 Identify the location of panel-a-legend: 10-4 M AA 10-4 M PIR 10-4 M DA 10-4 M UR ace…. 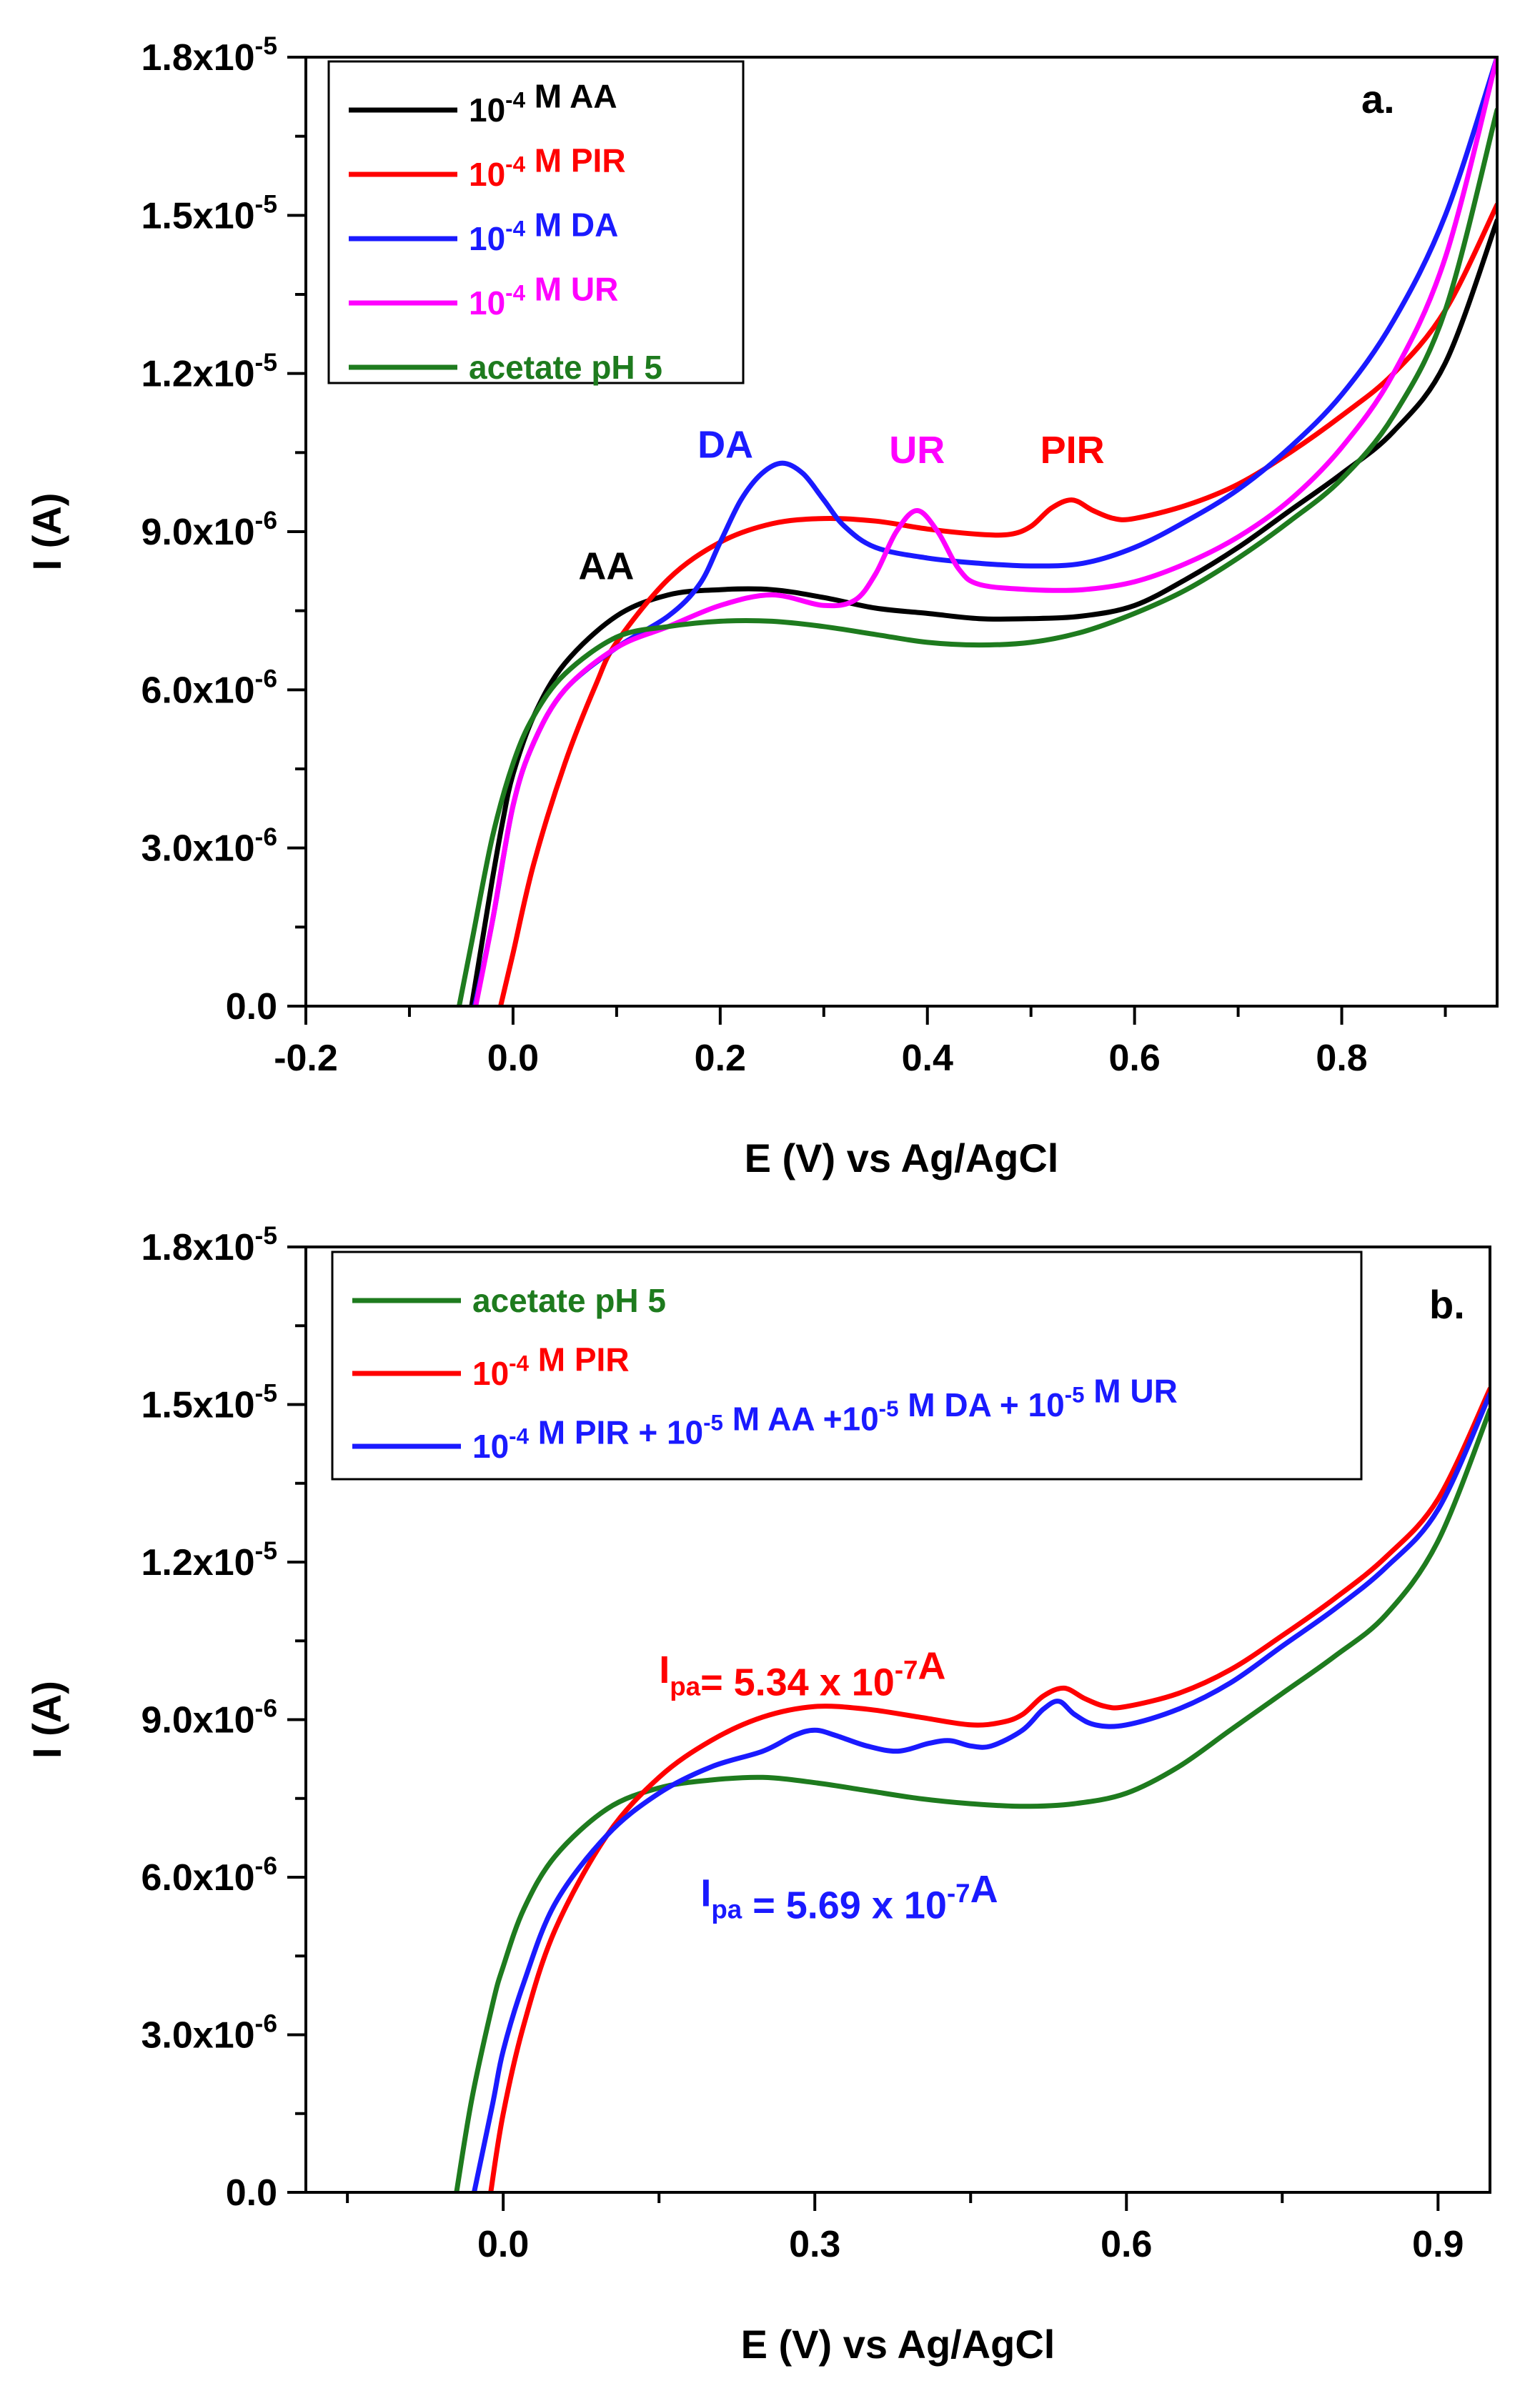
(536, 223).